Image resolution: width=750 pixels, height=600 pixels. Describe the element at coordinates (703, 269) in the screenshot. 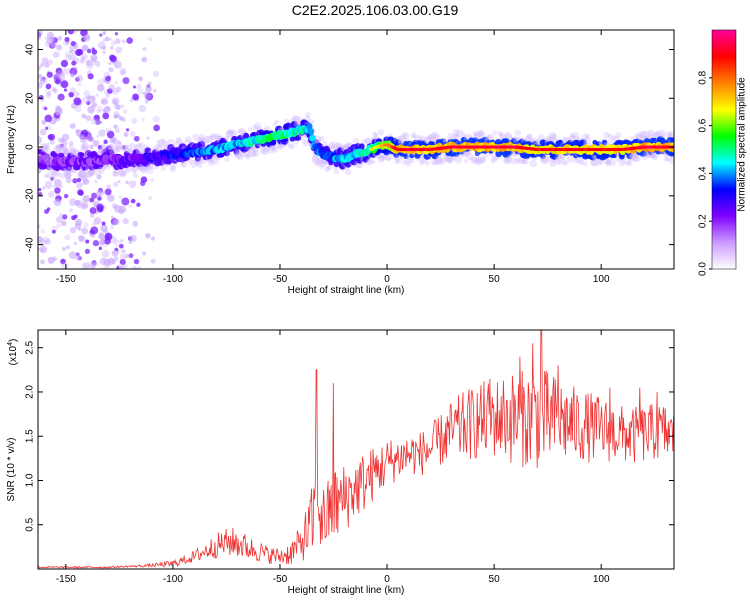

I see `colorbar-tick-label: 0.0` at that location.